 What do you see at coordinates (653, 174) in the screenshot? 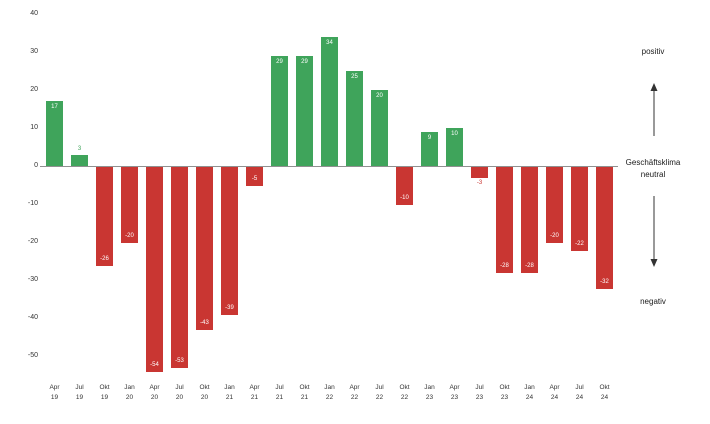
I see `neutral-region-label-line2: neutral` at bounding box center [653, 174].